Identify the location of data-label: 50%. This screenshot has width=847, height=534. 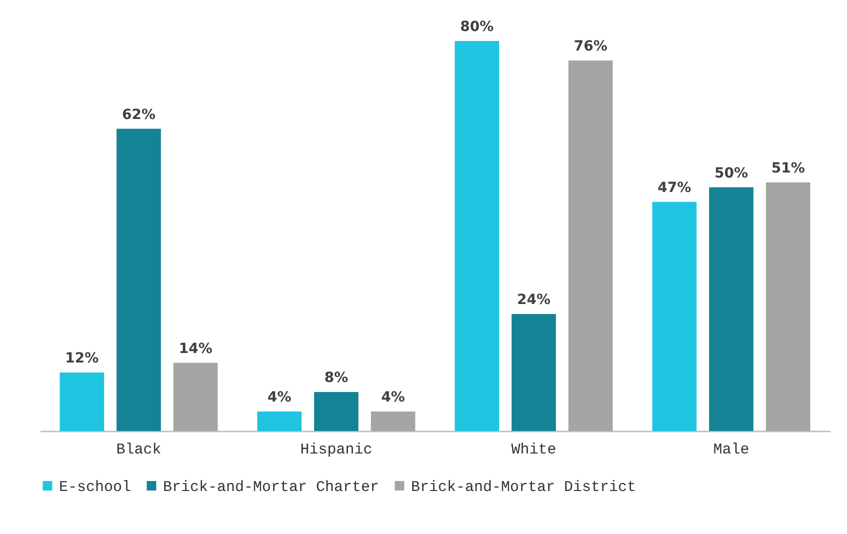
(731, 173).